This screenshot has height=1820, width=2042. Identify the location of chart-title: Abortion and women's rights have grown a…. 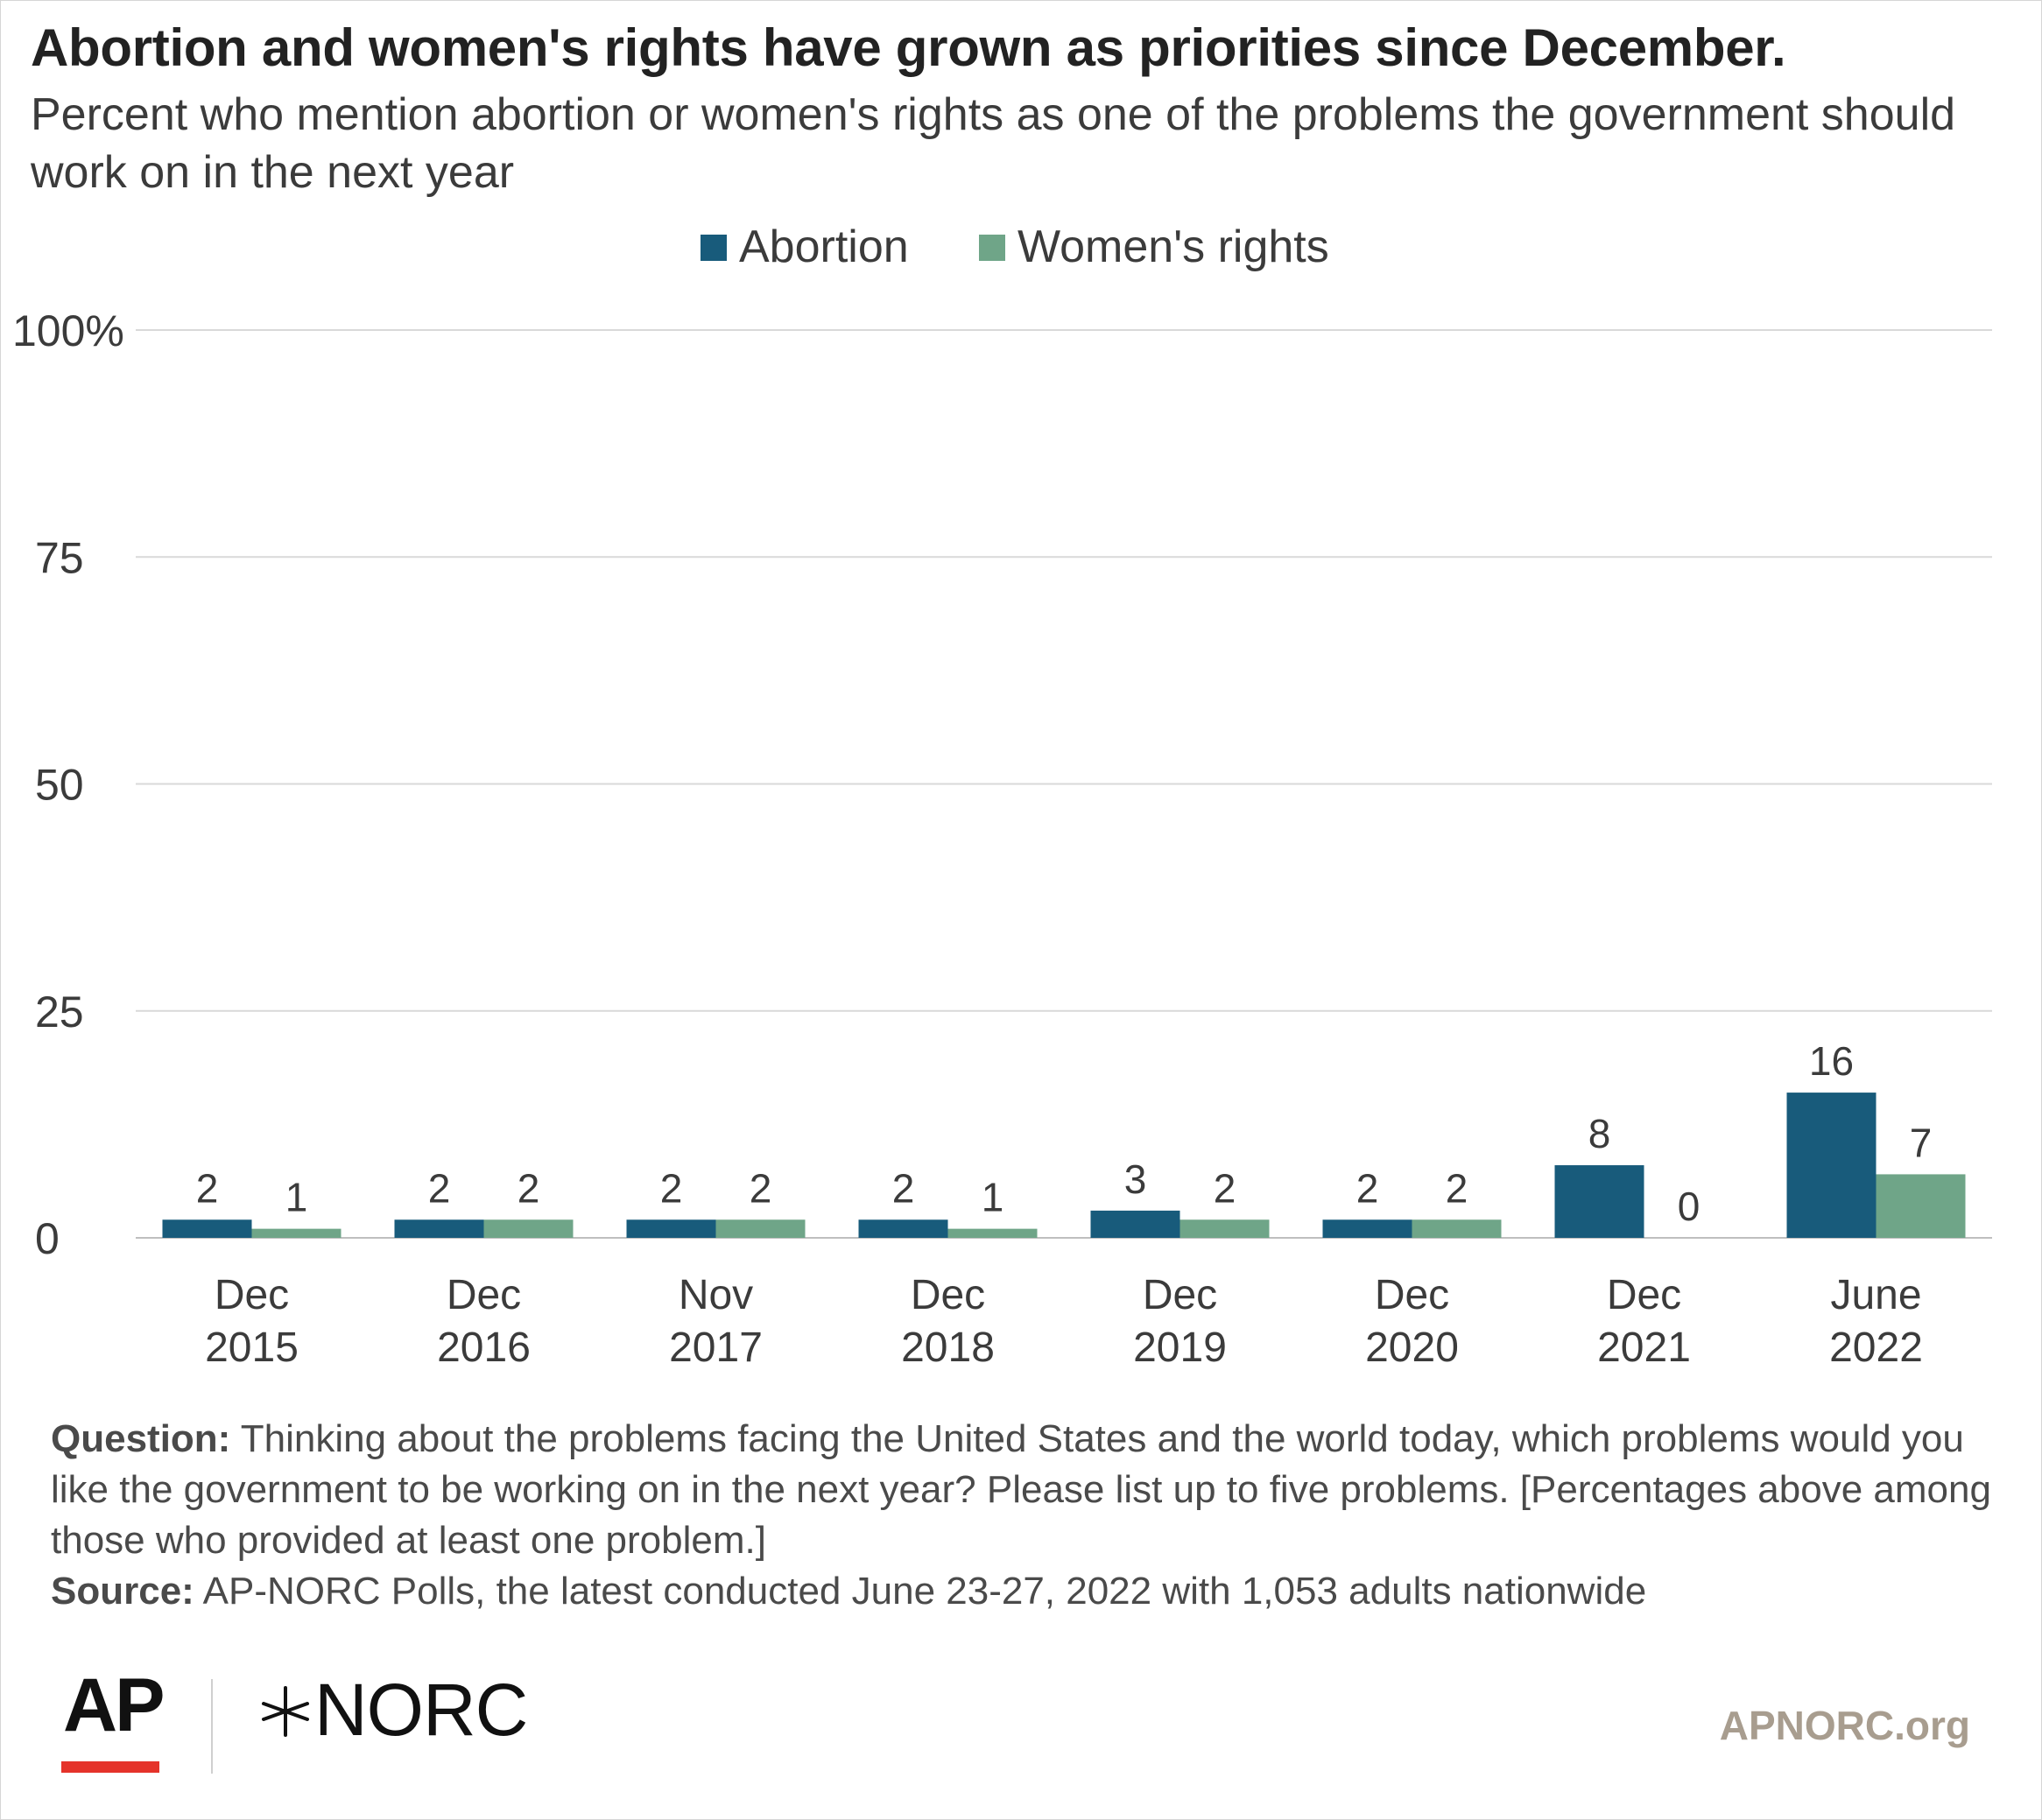
(908, 47).